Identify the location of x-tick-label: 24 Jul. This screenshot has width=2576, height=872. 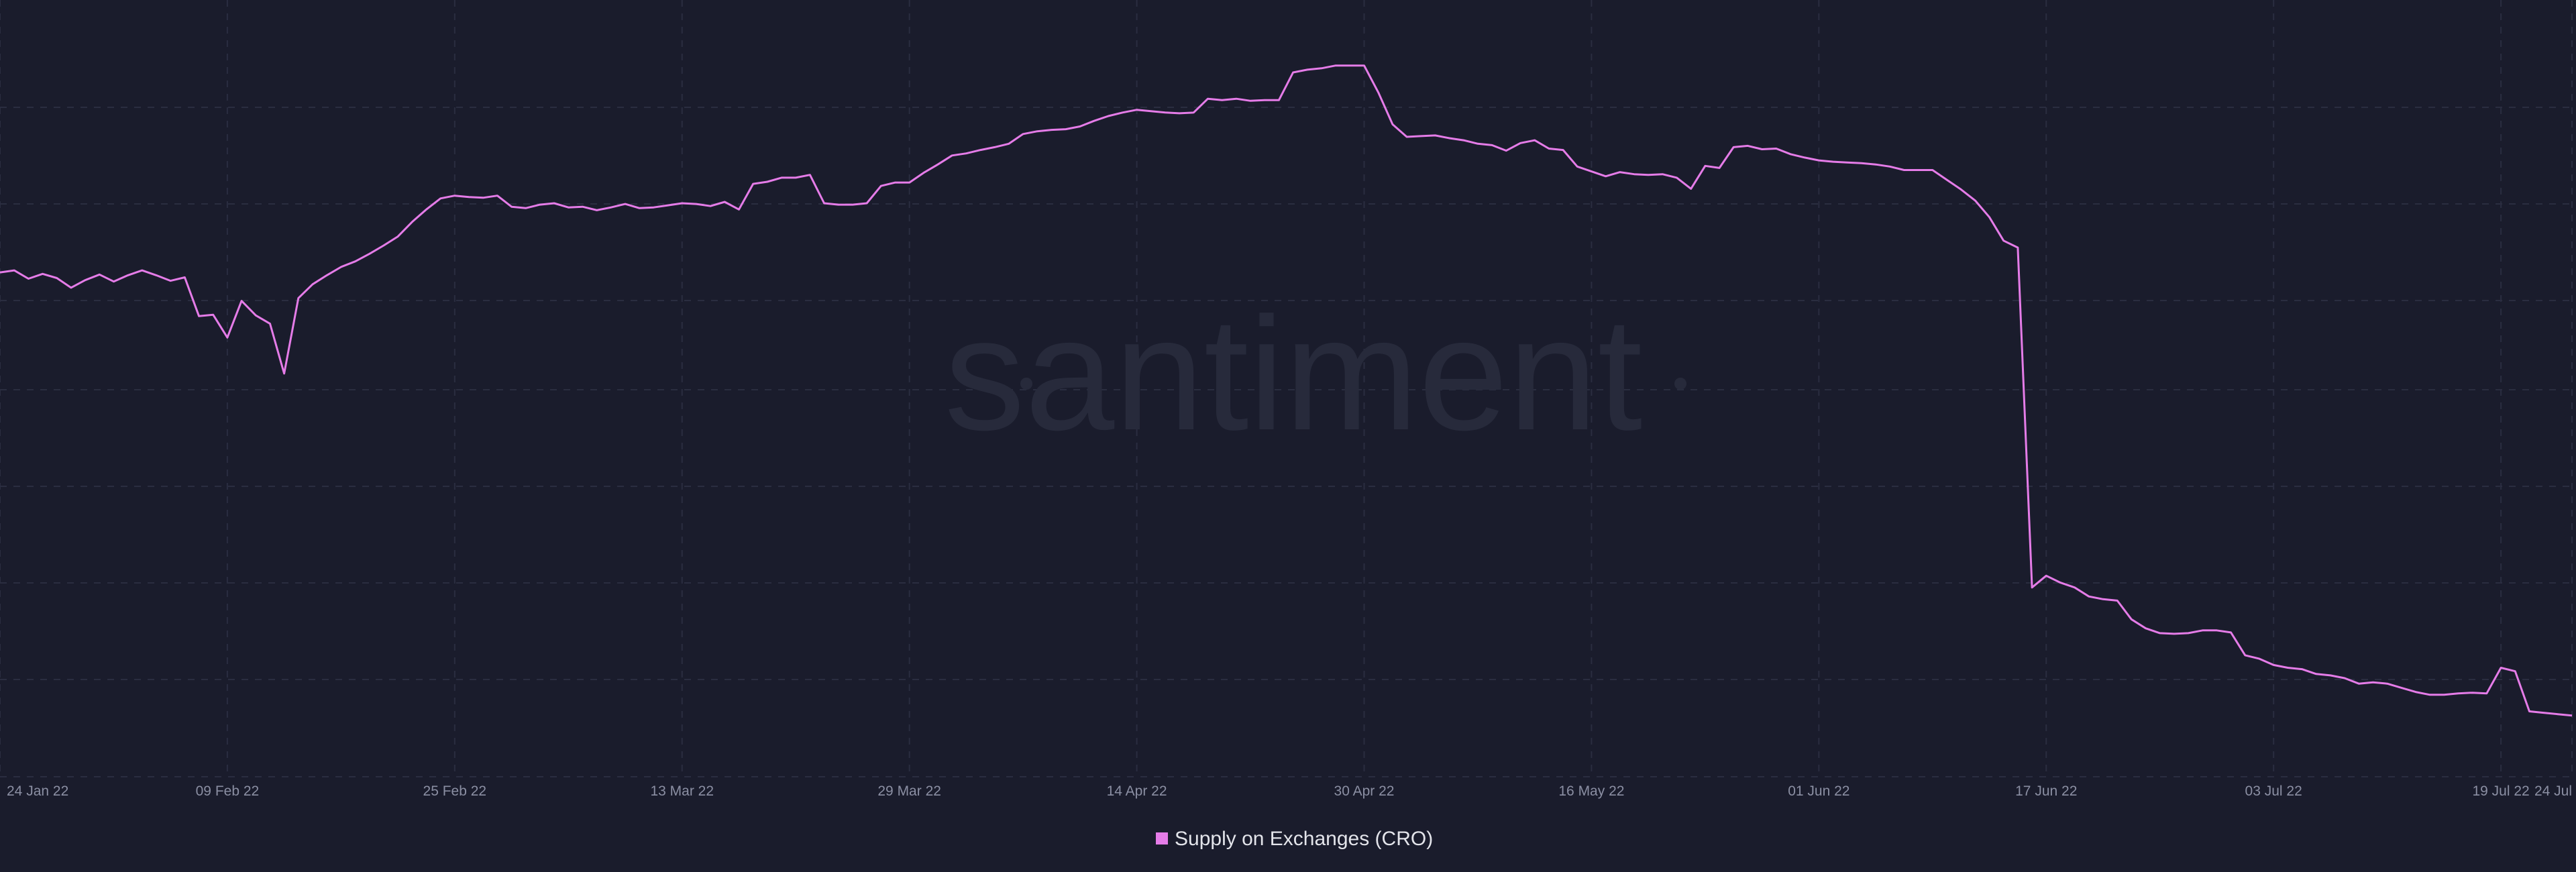
(2553, 791).